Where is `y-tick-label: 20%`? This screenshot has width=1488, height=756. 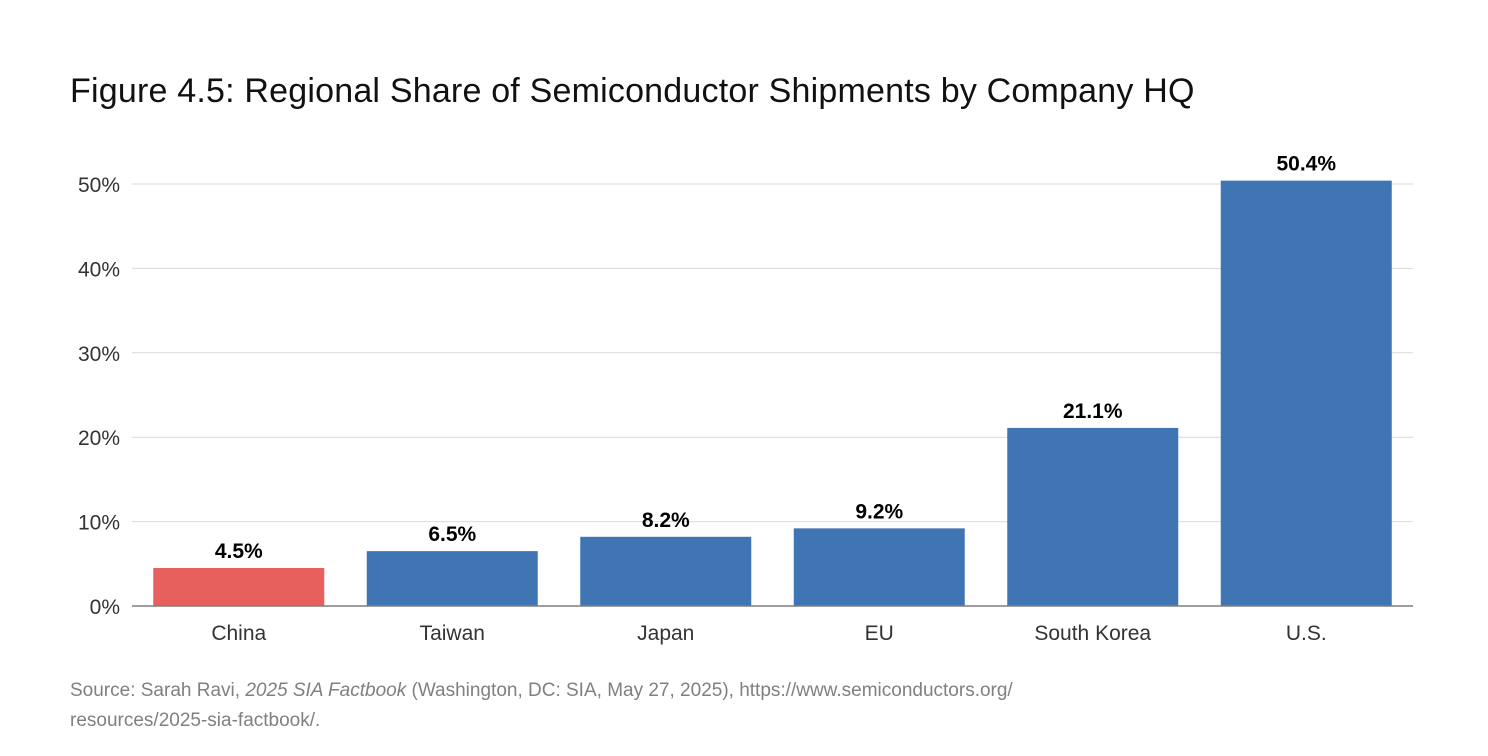 y-tick-label: 20% is located at coordinates (99, 438).